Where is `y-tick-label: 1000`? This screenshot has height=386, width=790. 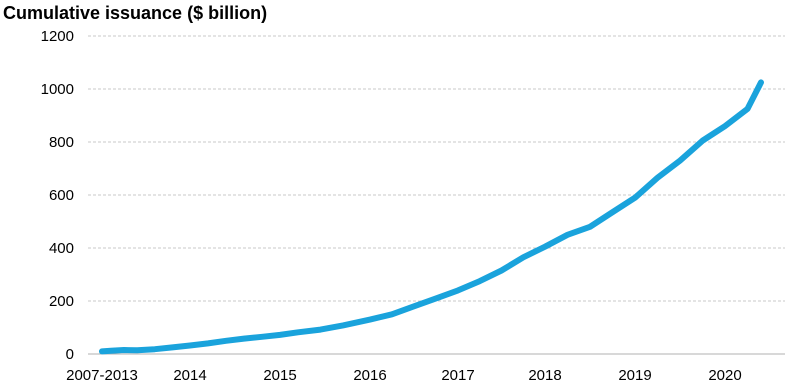 y-tick-label: 1000 is located at coordinates (57, 89).